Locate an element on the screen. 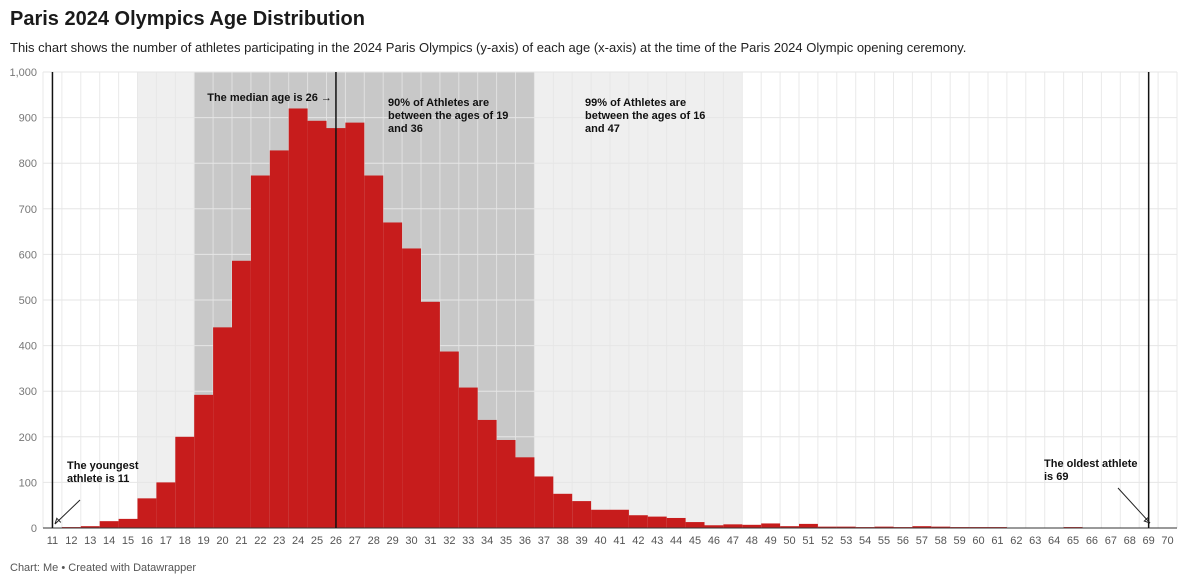  x-tick-label: 46 is located at coordinates (714, 541).